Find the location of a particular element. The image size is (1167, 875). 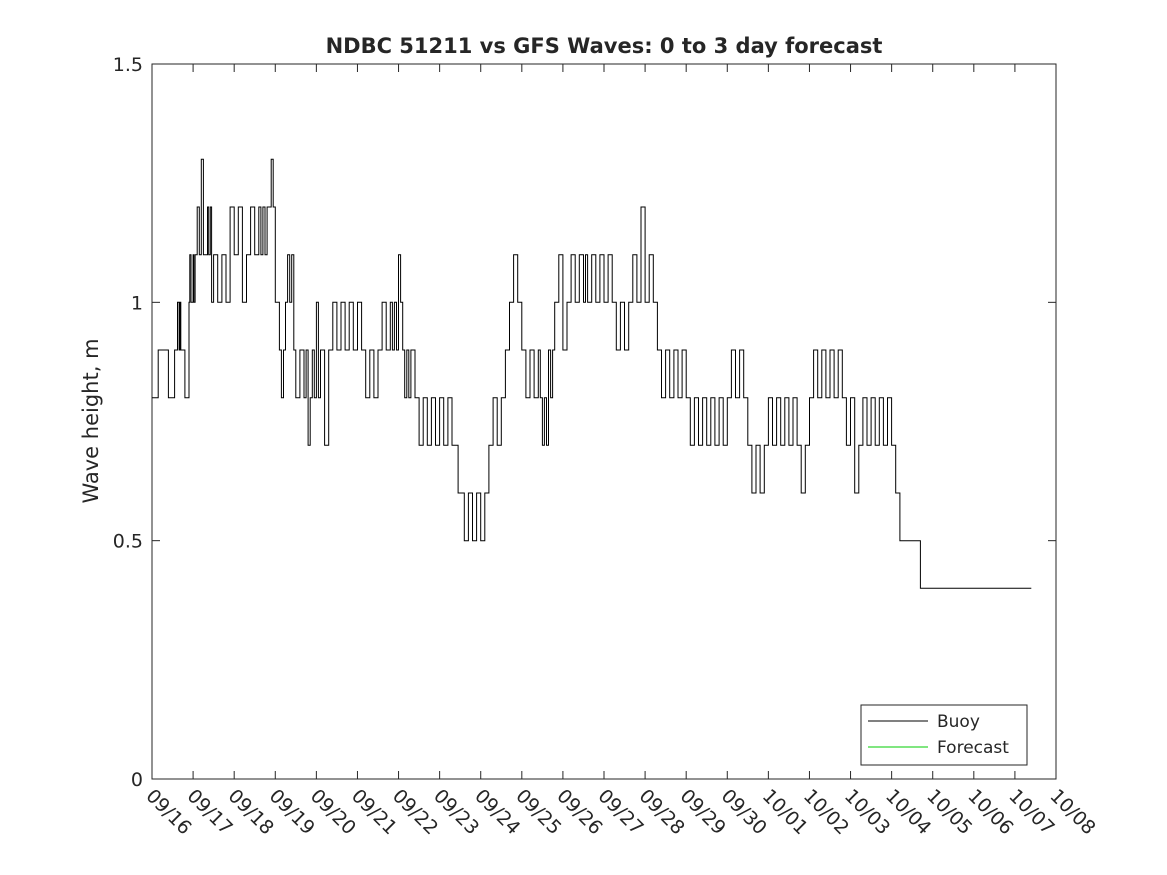

legend-box is located at coordinates (944, 735).